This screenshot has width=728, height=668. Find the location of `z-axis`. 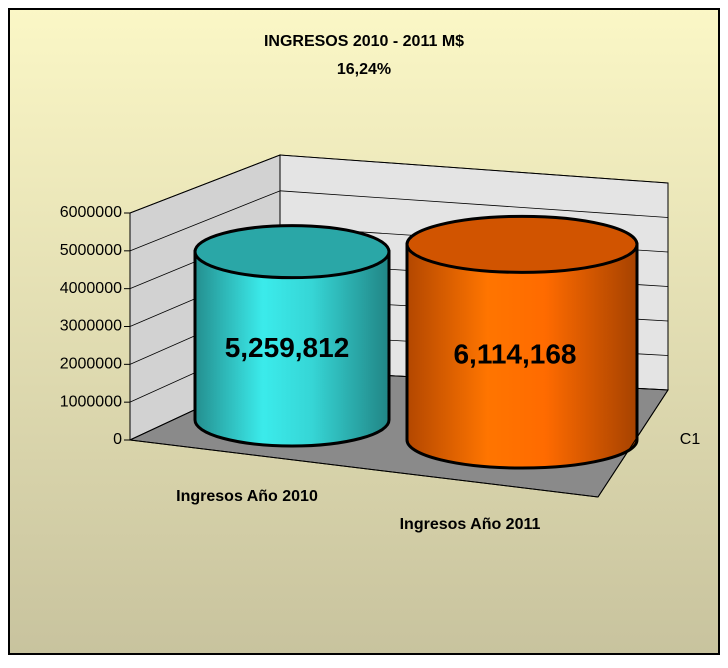

z-axis is located at coordinates (633, 443).